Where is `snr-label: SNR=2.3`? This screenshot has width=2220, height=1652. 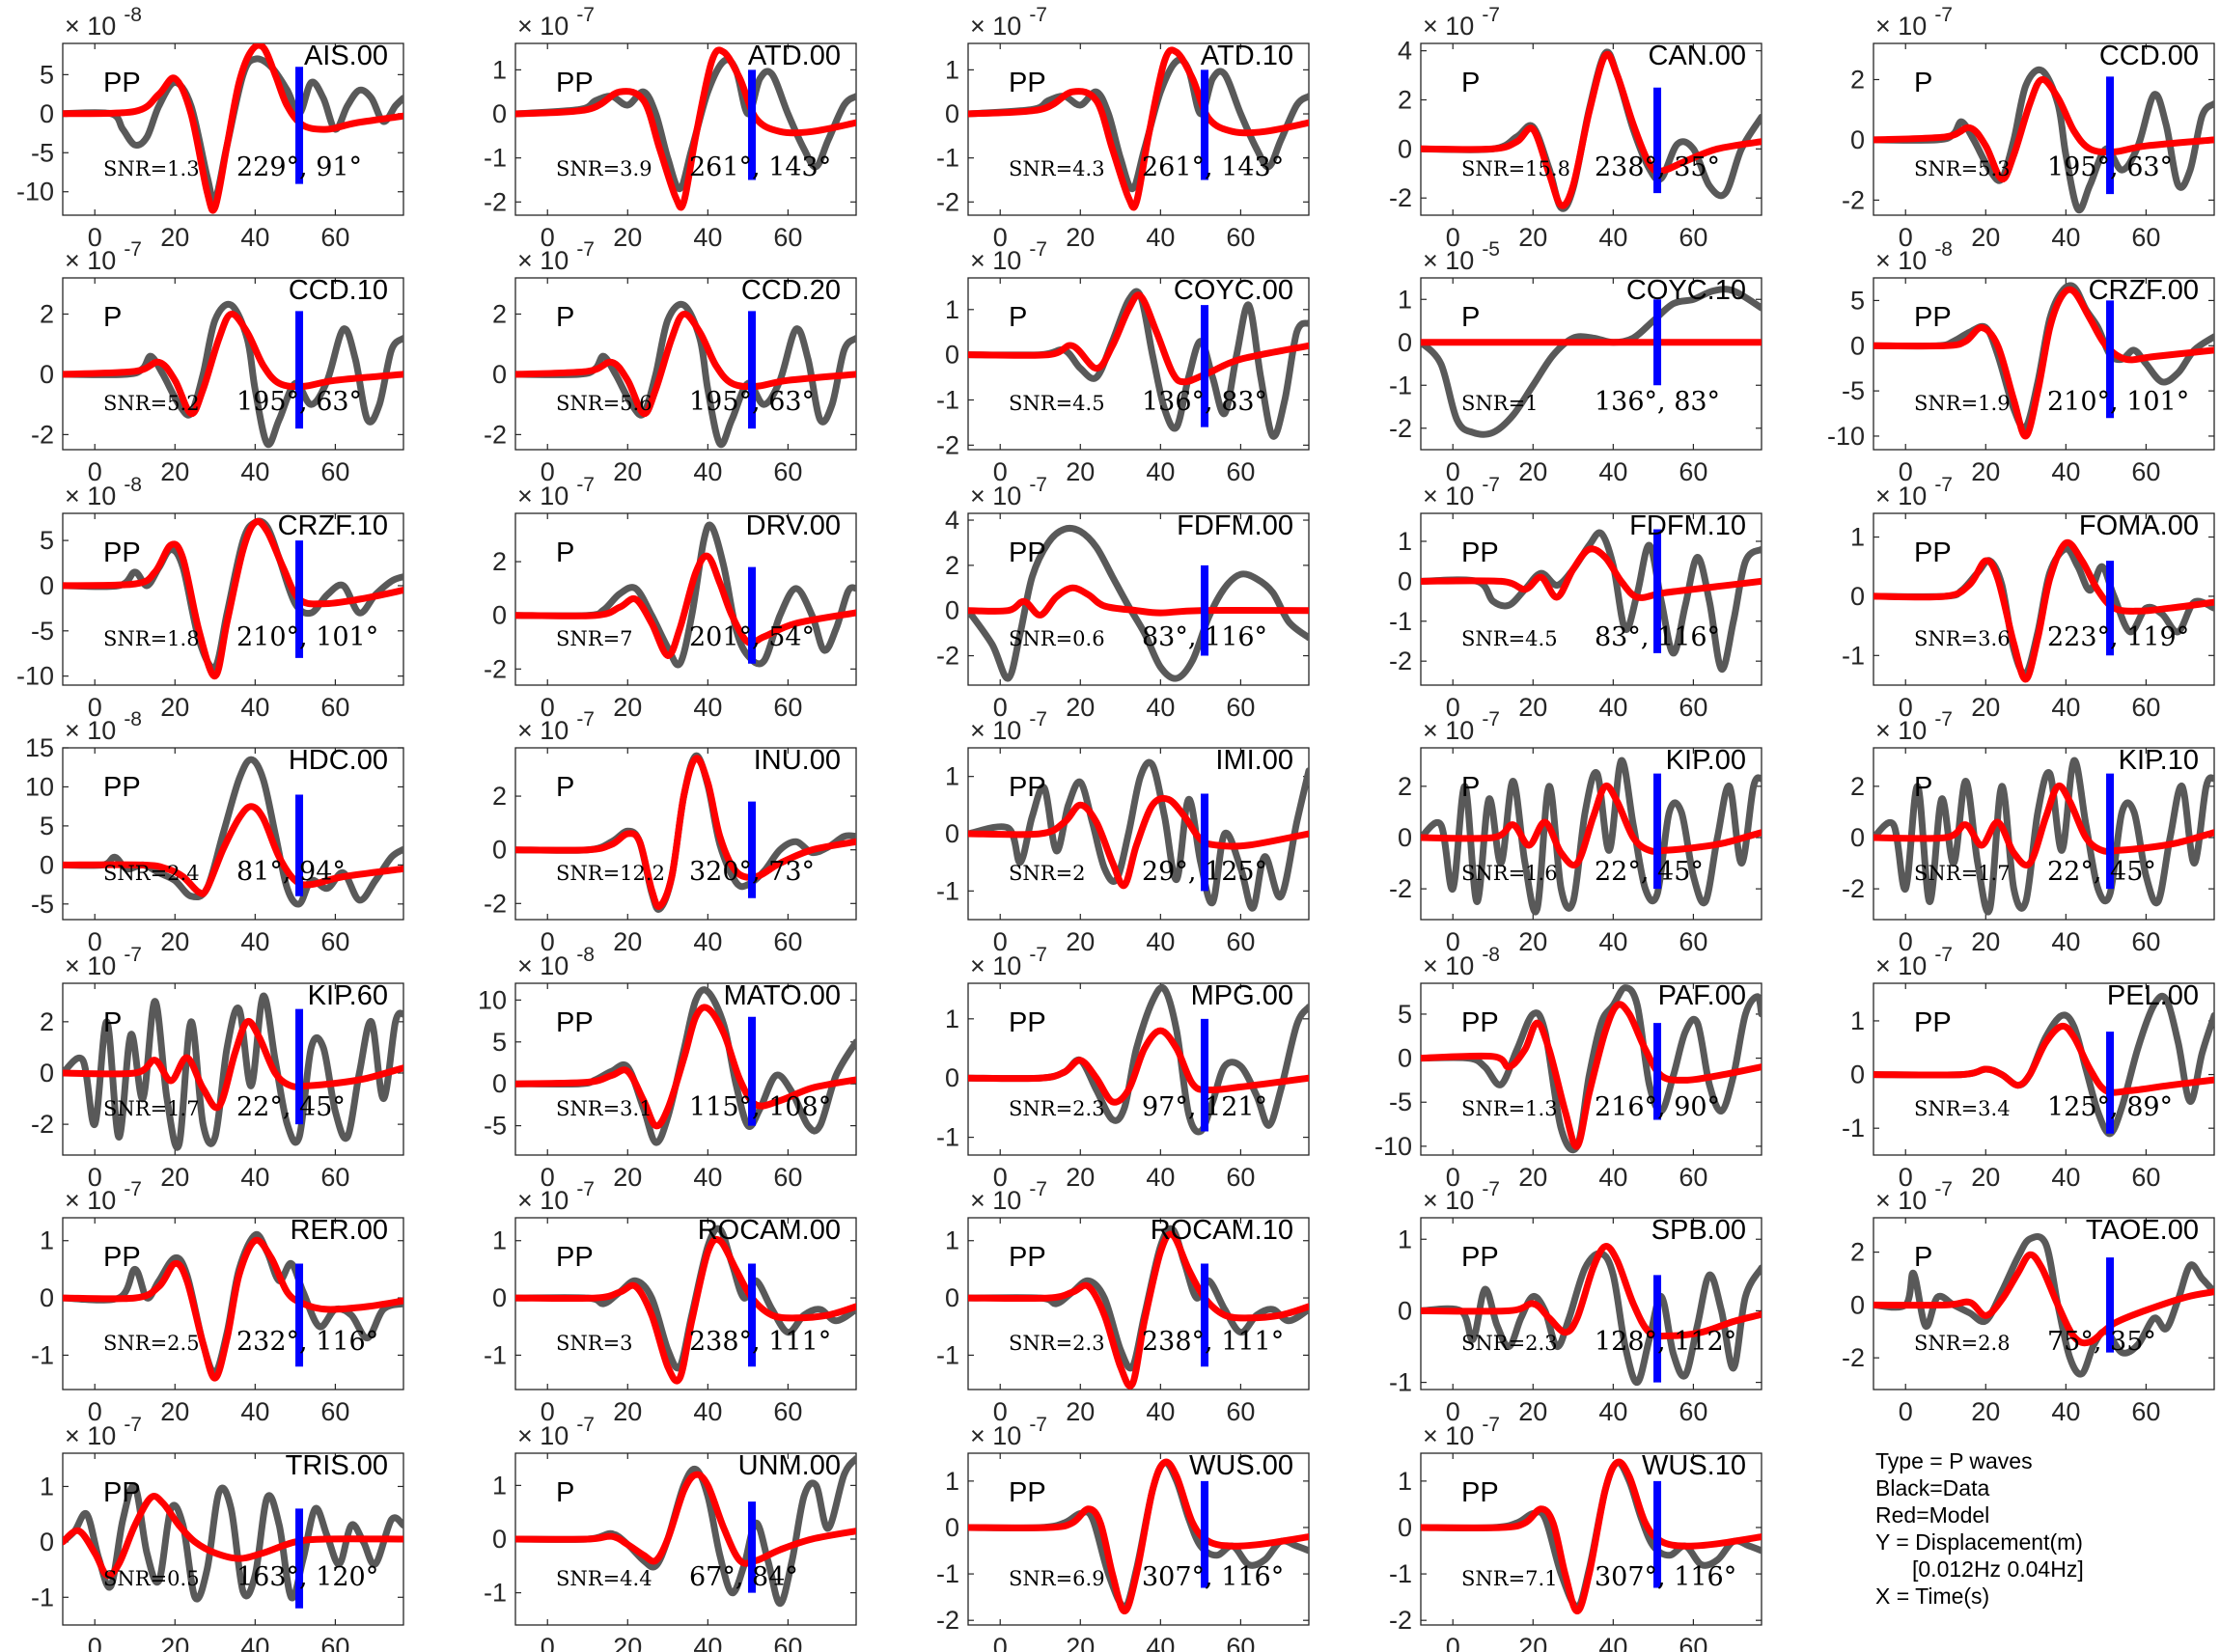 snr-label: SNR=2.3 is located at coordinates (1057, 1343).